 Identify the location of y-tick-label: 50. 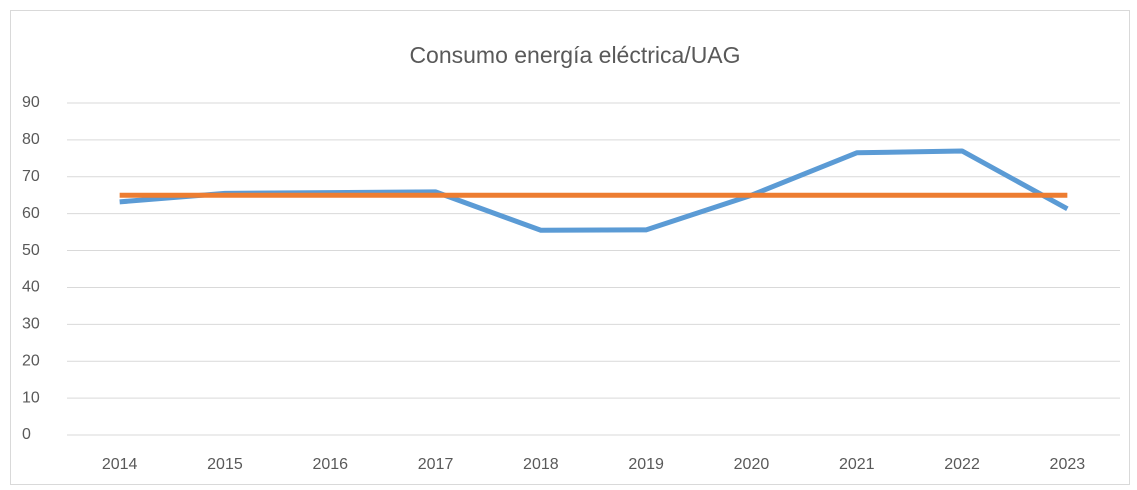
(31, 250).